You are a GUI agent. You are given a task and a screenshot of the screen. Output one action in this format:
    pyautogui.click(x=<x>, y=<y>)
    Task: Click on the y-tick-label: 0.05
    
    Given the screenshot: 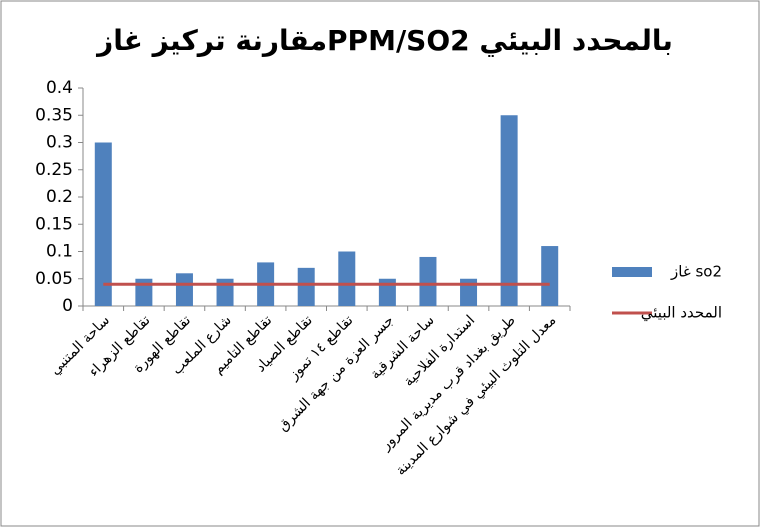 What is the action you would take?
    pyautogui.click(x=54, y=279)
    